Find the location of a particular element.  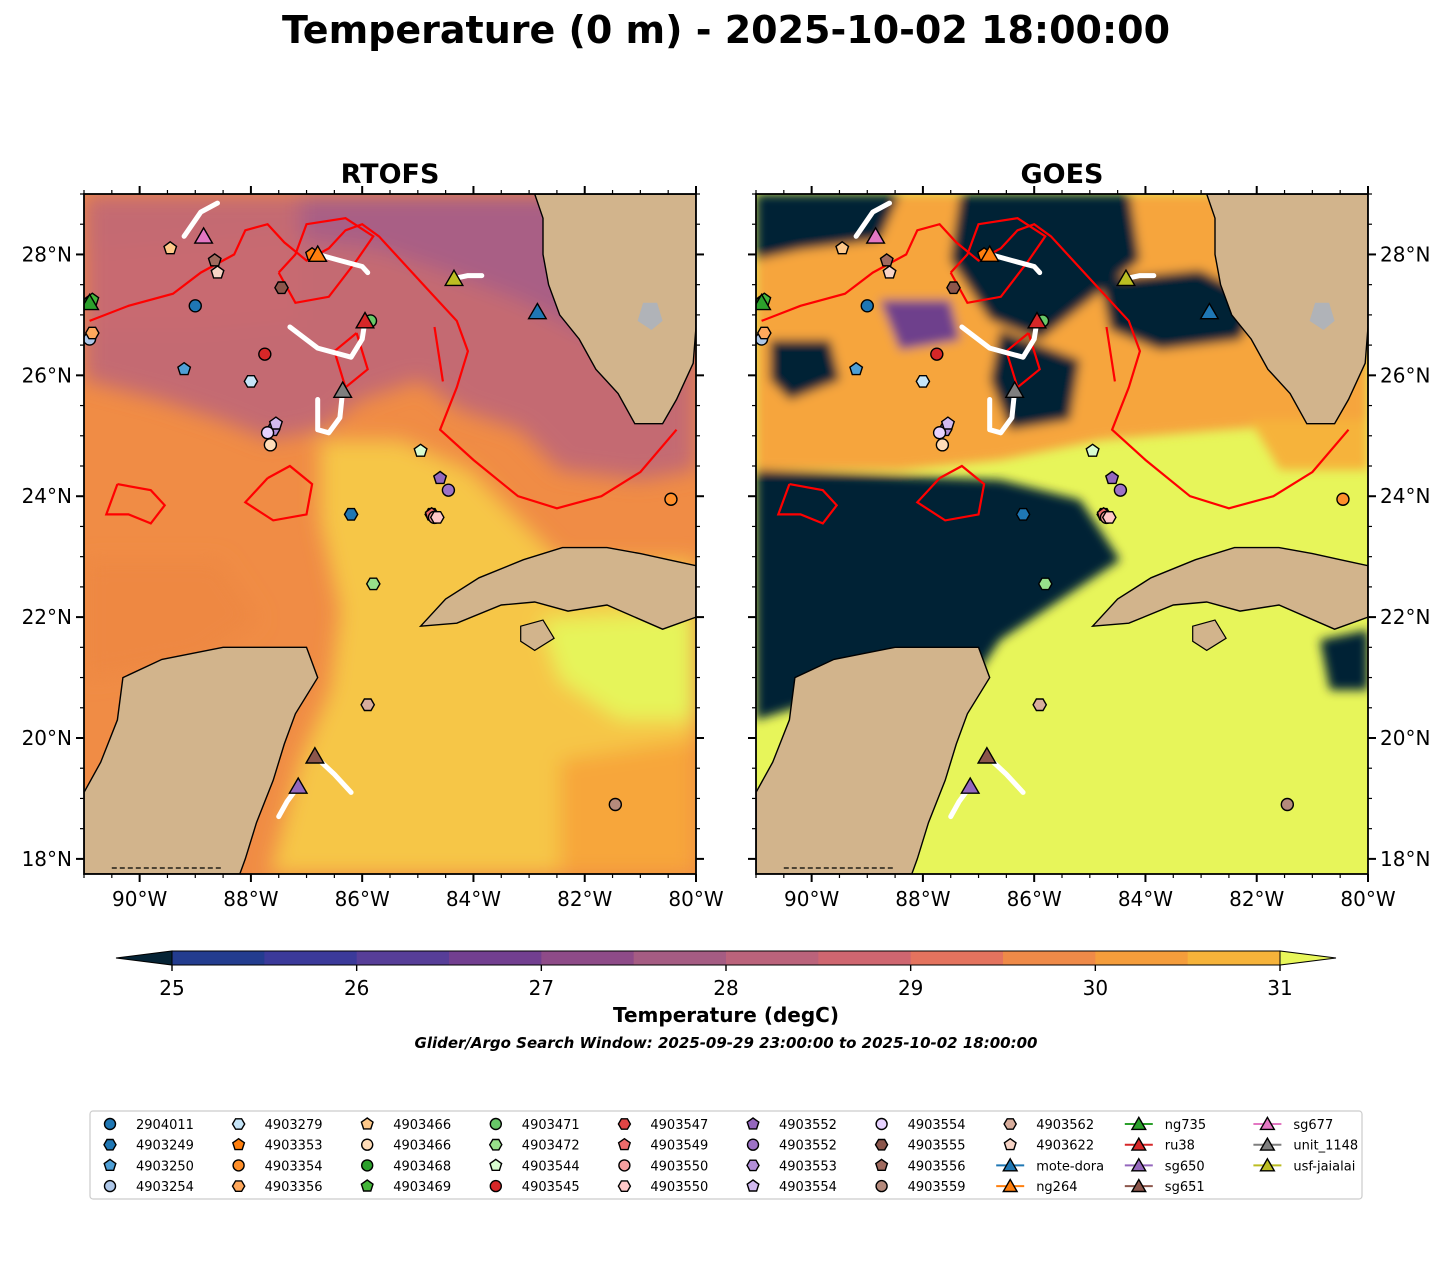

legend-label: 4903469 is located at coordinates (422, 1187).